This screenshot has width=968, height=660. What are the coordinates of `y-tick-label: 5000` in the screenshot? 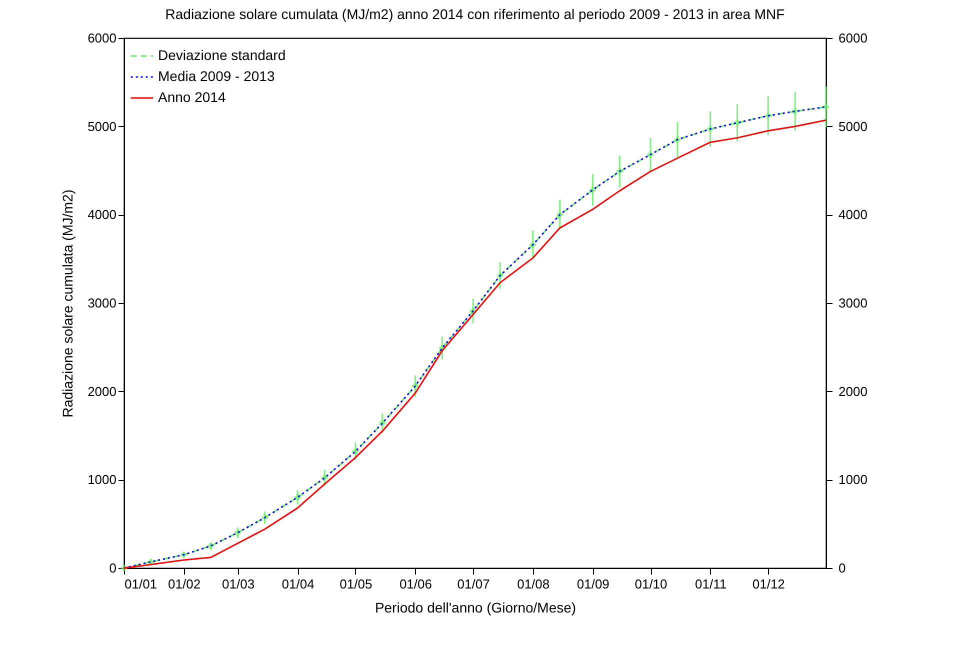 It's located at (102, 126).